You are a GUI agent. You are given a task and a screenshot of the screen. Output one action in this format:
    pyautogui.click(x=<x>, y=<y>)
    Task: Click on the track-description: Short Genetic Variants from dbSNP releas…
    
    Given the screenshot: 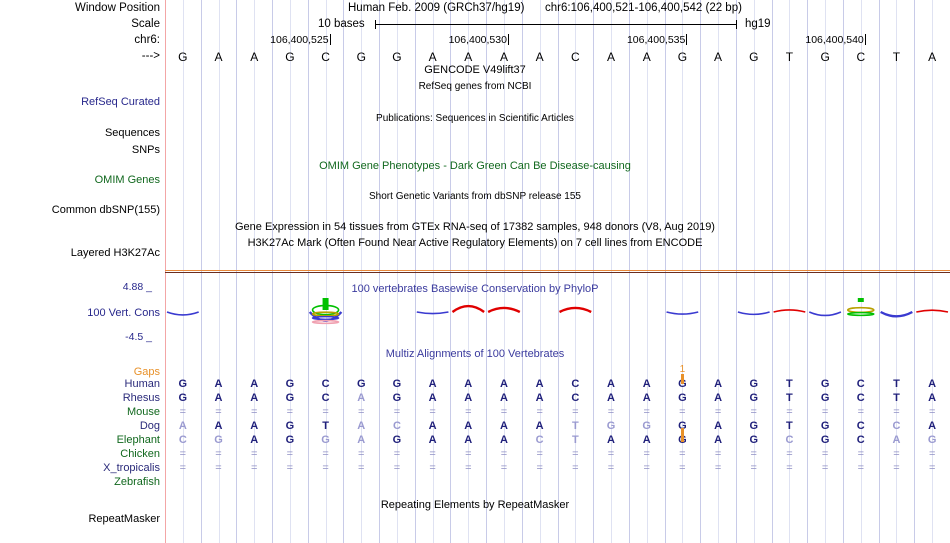 What is the action you would take?
    pyautogui.click(x=475, y=196)
    